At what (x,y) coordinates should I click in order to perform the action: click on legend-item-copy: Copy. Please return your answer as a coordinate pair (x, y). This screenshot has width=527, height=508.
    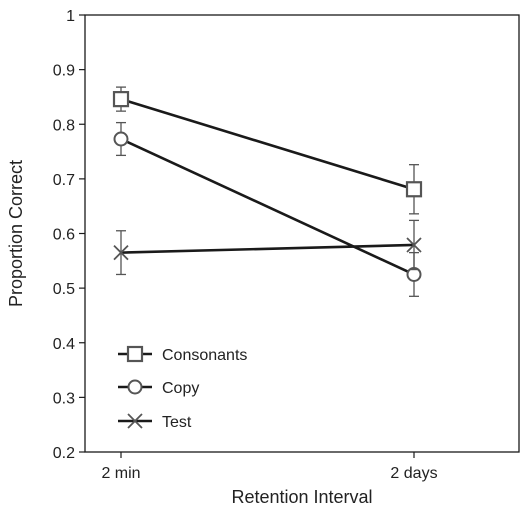
    Looking at the image, I should click on (158, 388).